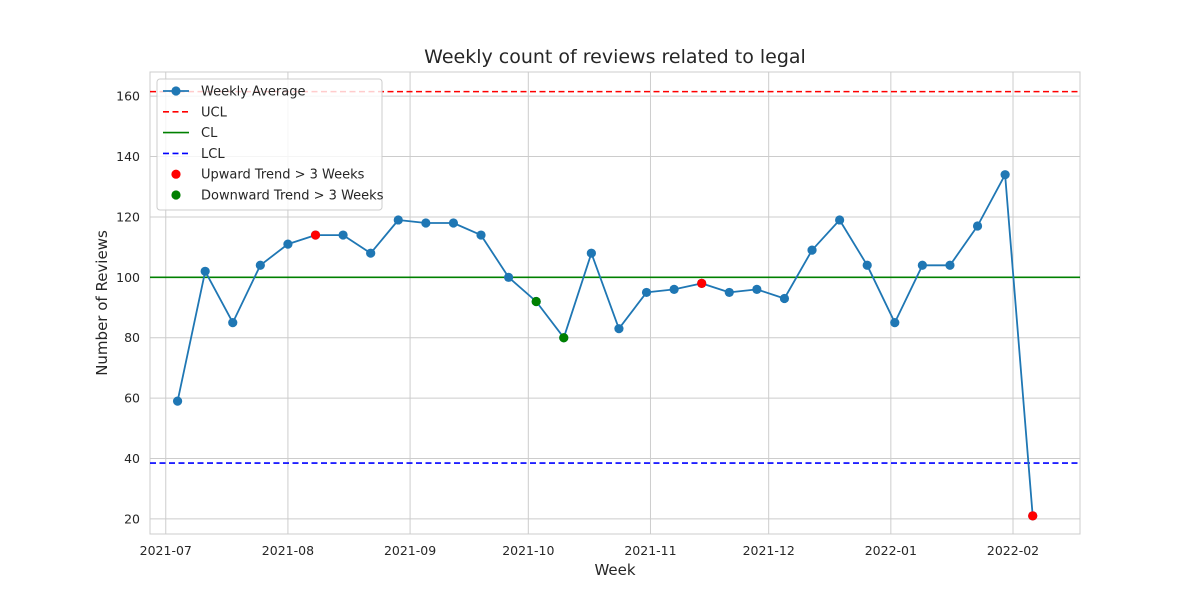 This screenshot has height=604, width=1200. I want to click on legend-box, so click(269, 144).